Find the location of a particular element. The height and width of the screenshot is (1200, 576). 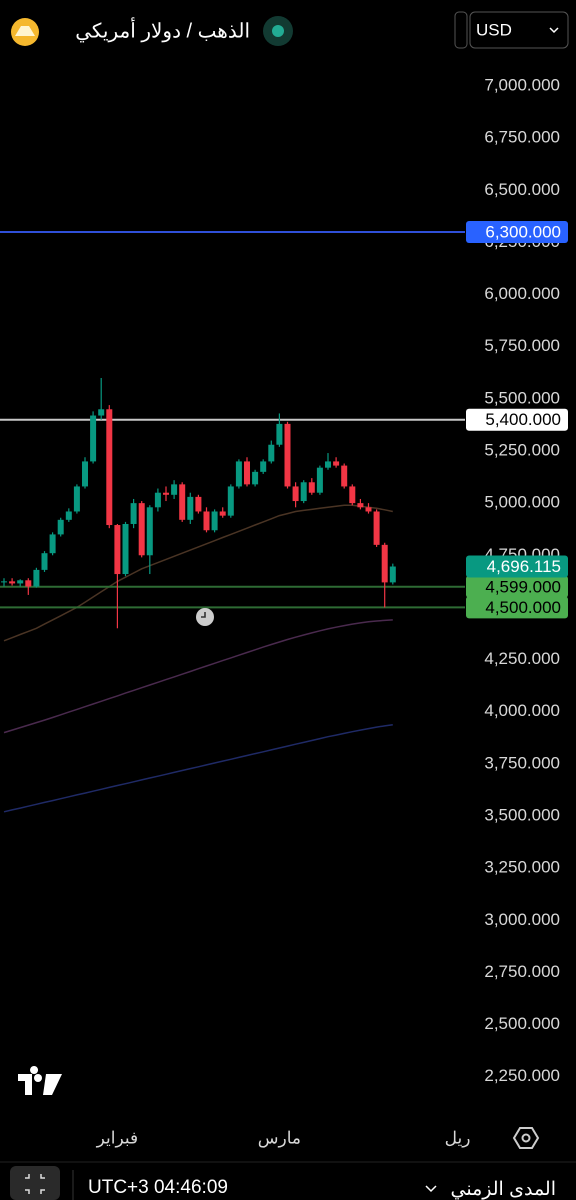

y-tick-label: 6,750.000 is located at coordinates (522, 137).